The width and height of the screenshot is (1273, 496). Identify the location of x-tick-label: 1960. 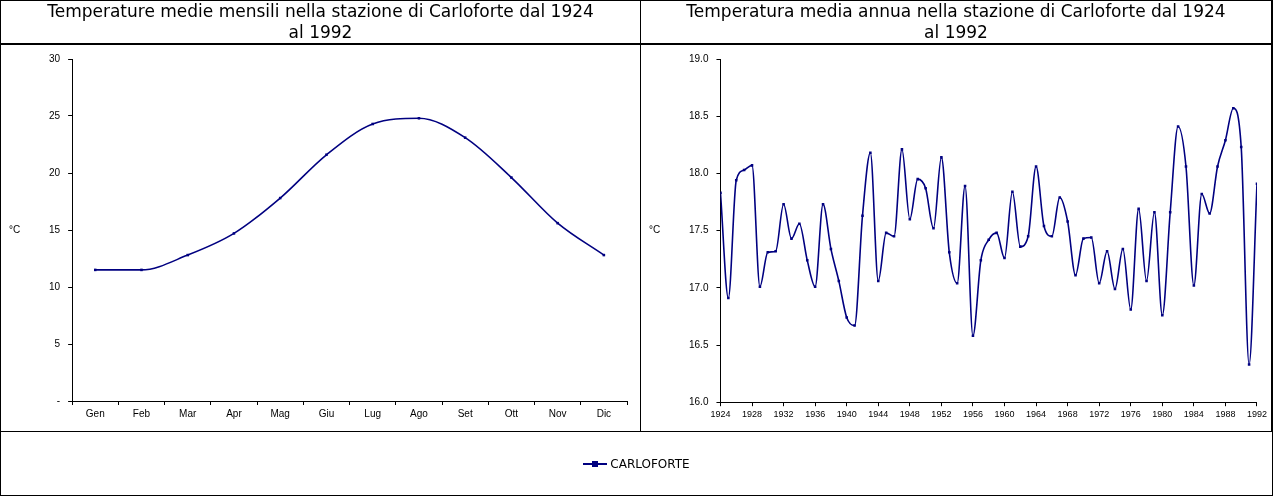
(1004, 414).